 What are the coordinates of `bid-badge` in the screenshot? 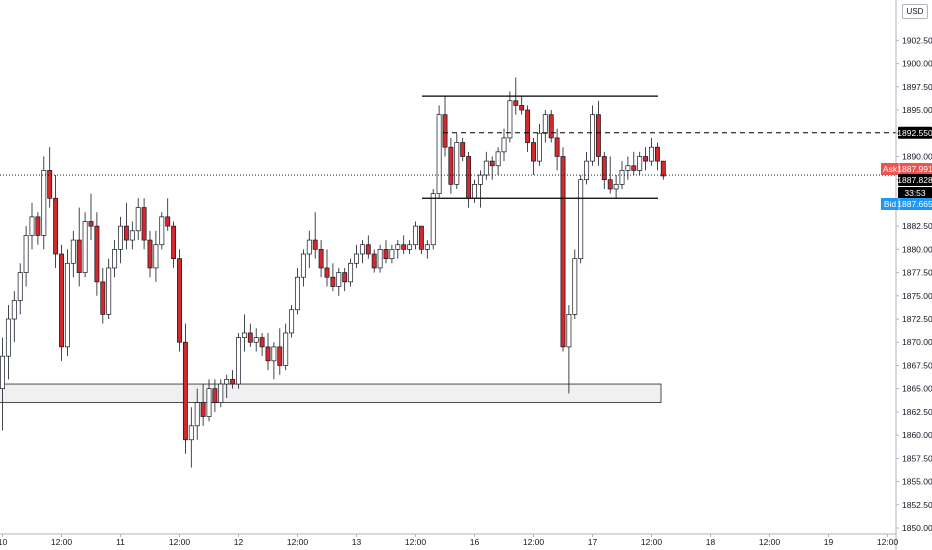 It's located at (906, 204).